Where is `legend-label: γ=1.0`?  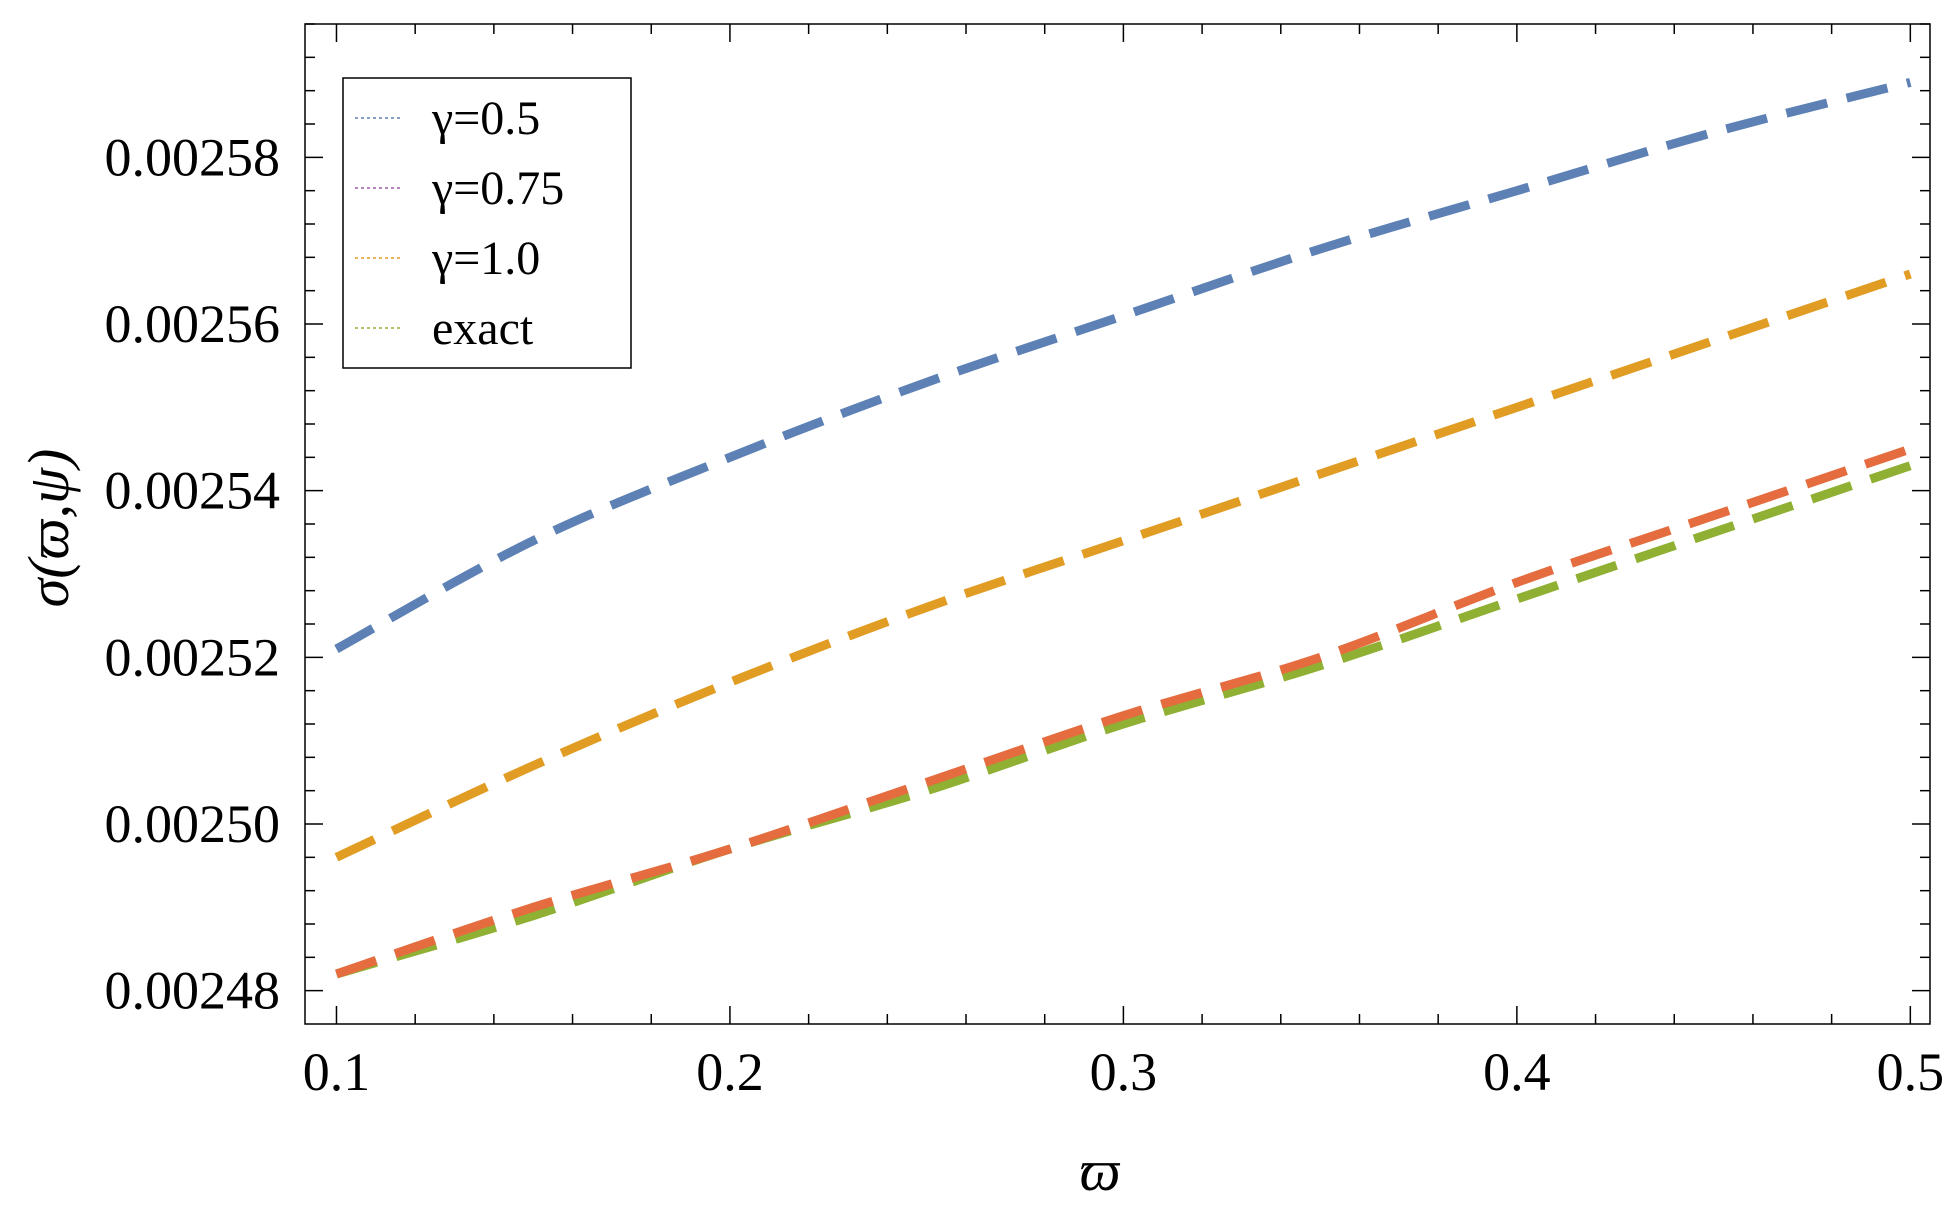
legend-label: γ=1.0 is located at coordinates (485, 258).